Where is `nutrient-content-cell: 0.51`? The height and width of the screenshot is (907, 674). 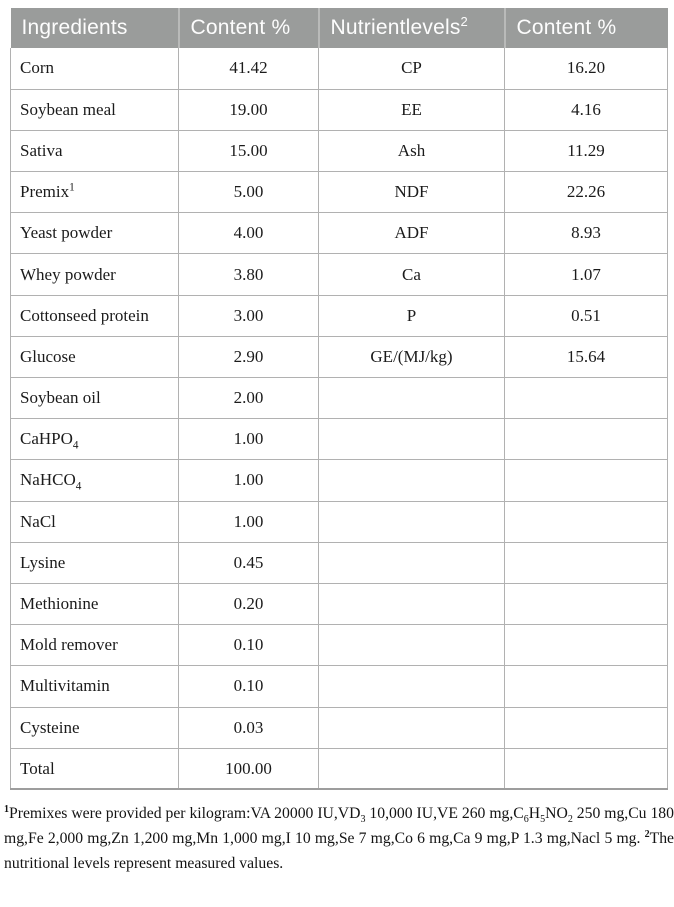 nutrient-content-cell: 0.51 is located at coordinates (586, 315).